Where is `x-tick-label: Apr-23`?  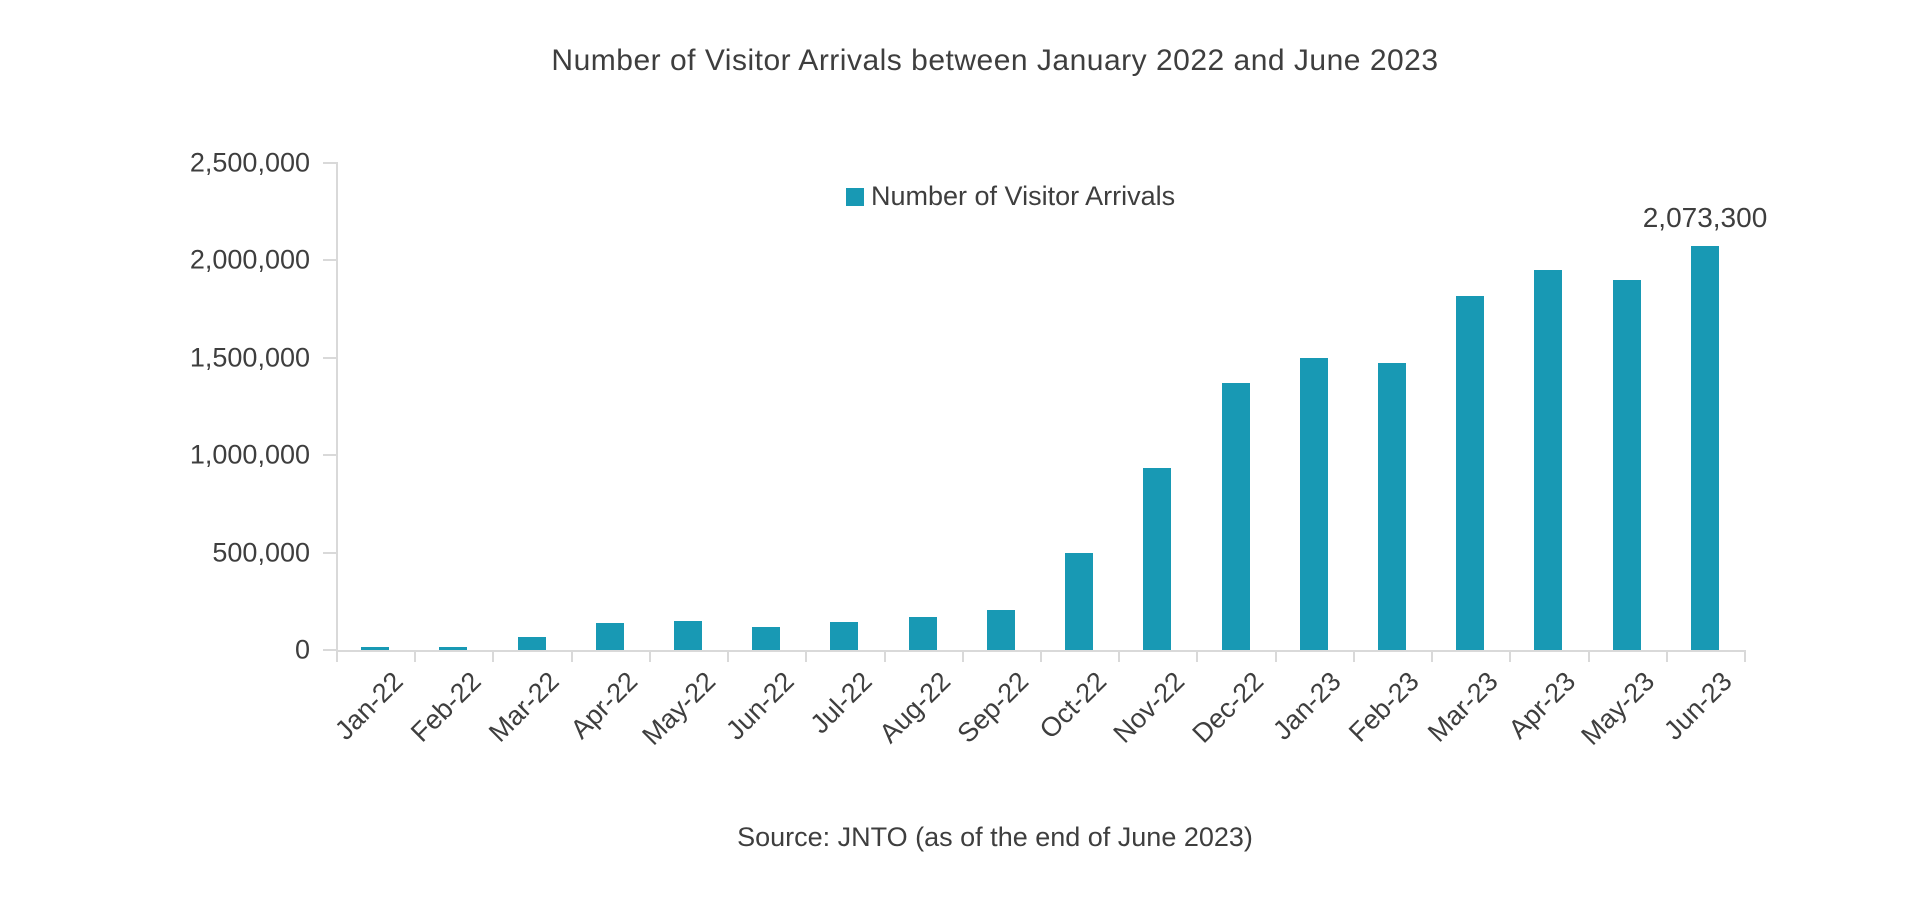 x-tick-label: Apr-23 is located at coordinates (1542, 705).